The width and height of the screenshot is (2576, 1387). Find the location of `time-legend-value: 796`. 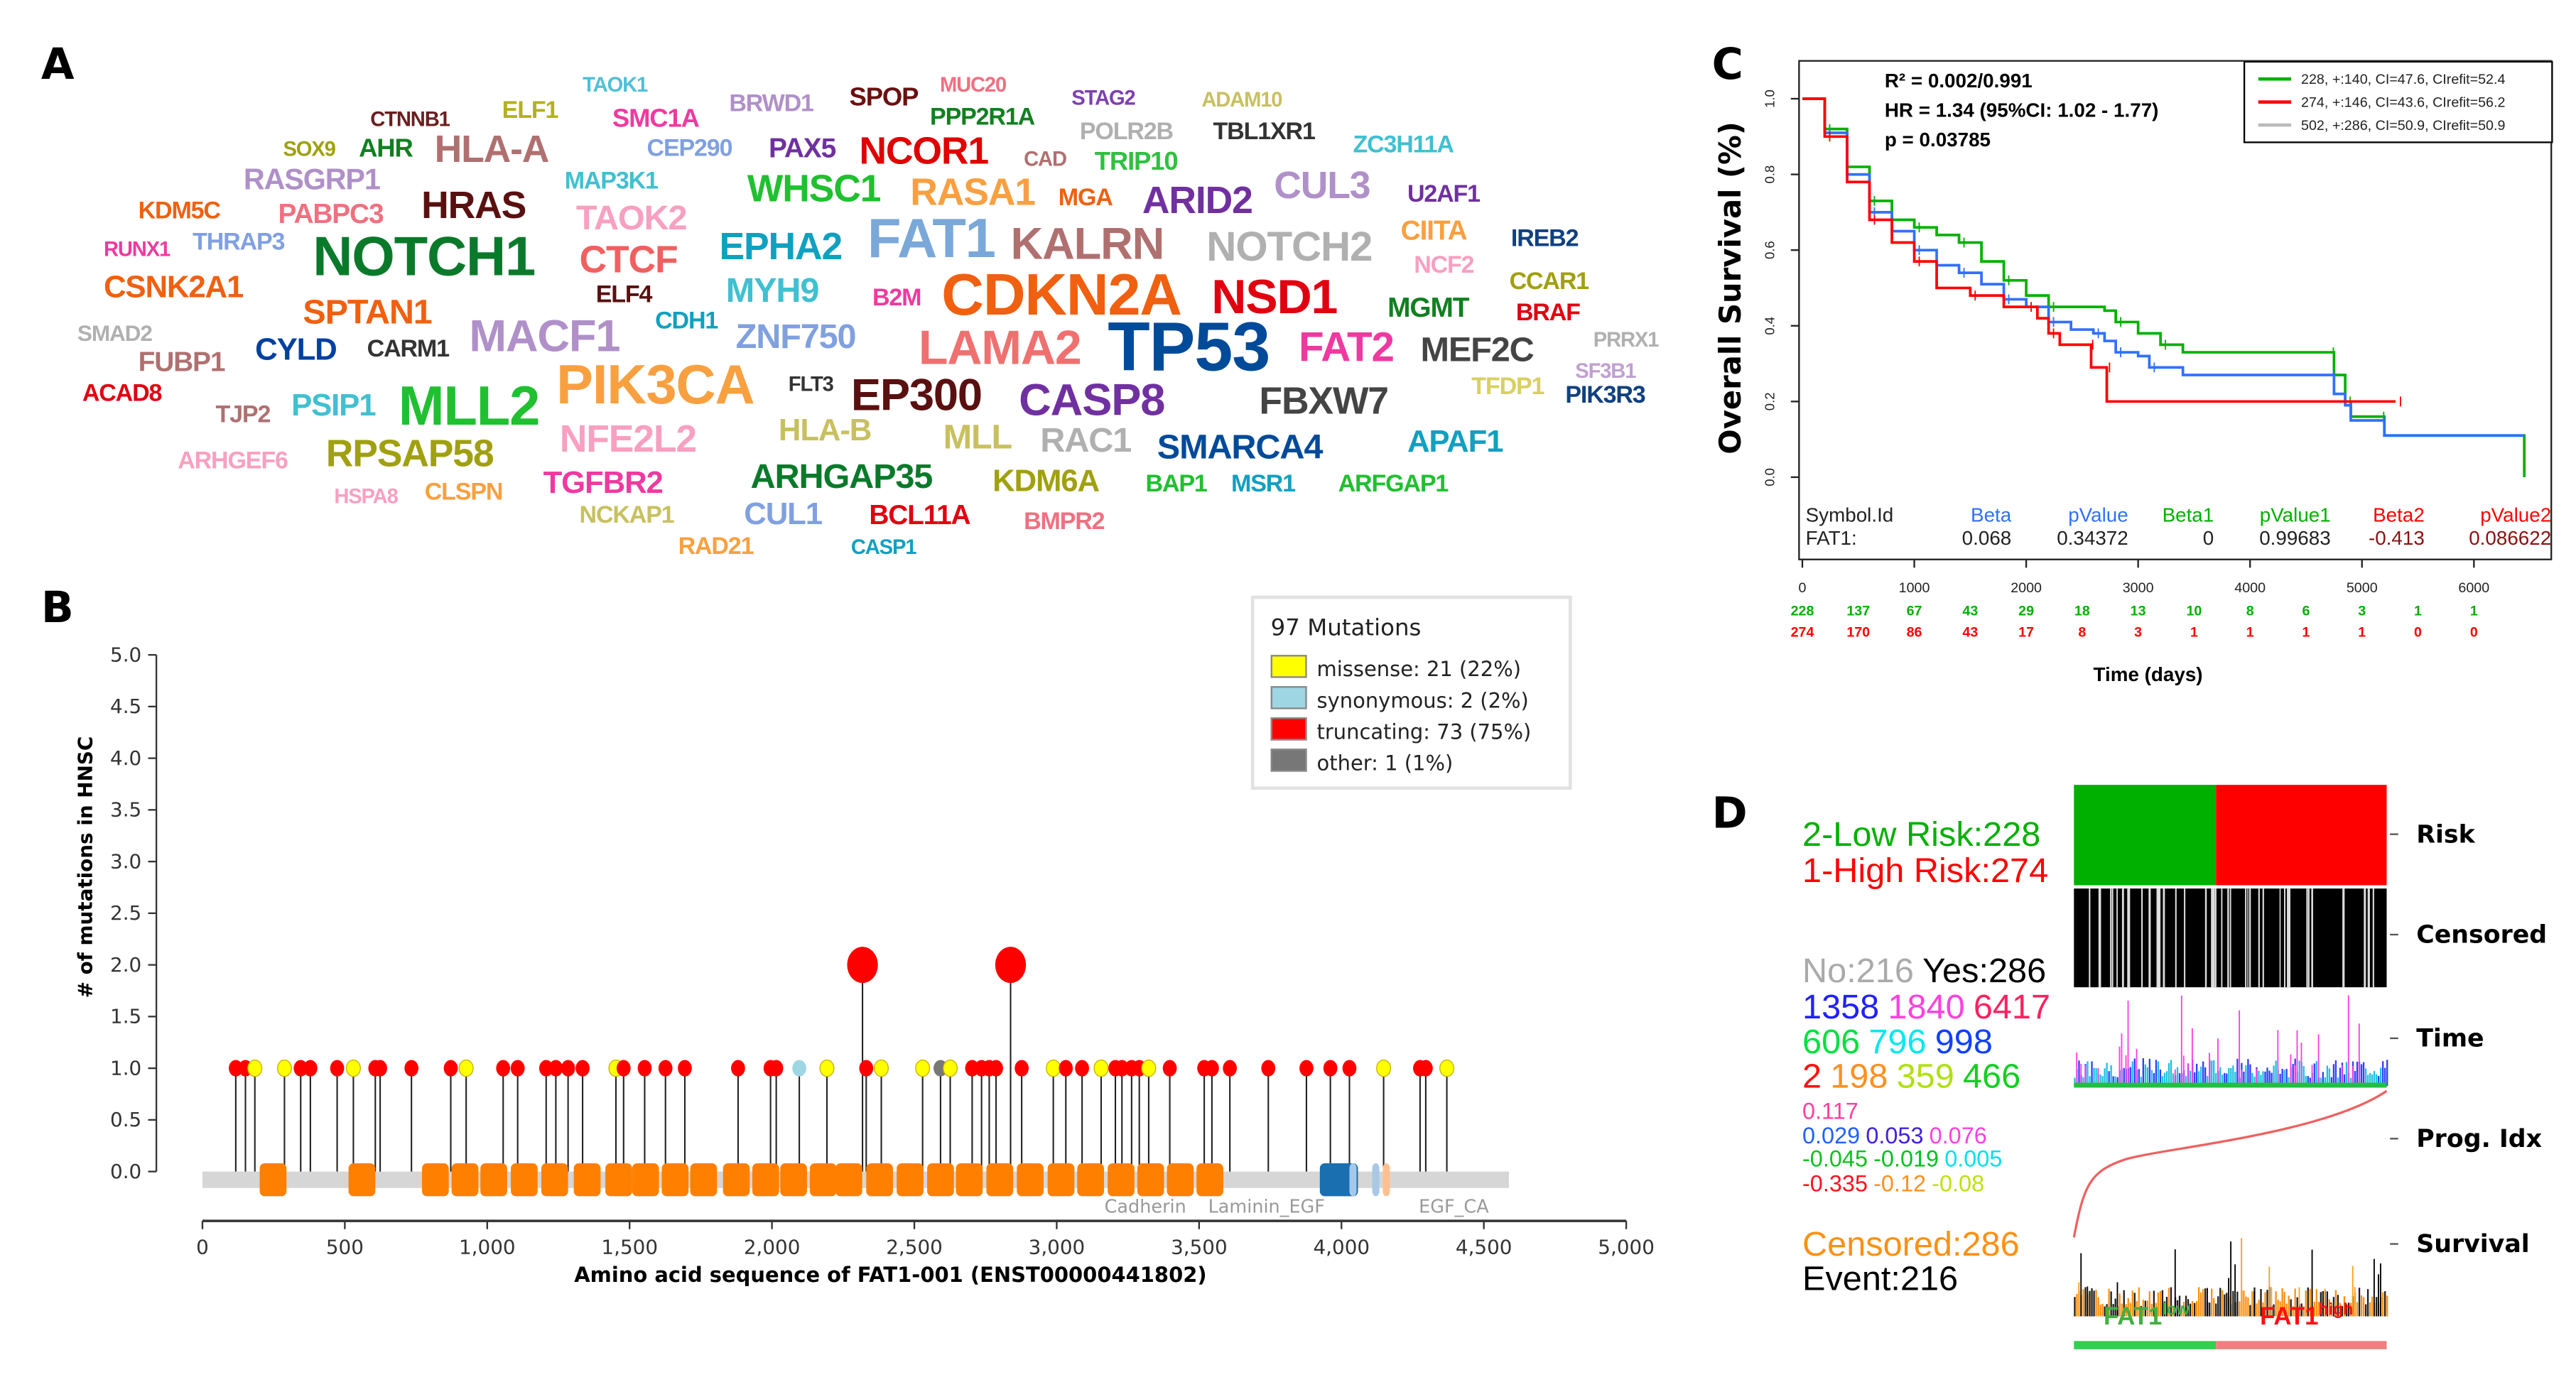

time-legend-value: 796 is located at coordinates (1897, 1042).